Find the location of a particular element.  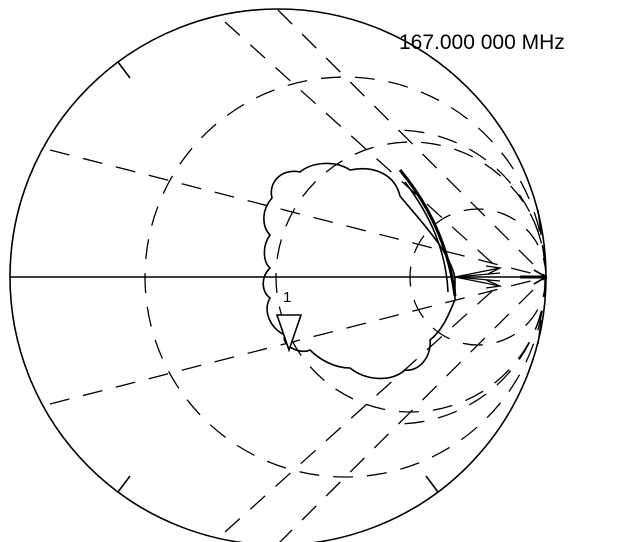

arrow-cluster is located at coordinates (501, 277).